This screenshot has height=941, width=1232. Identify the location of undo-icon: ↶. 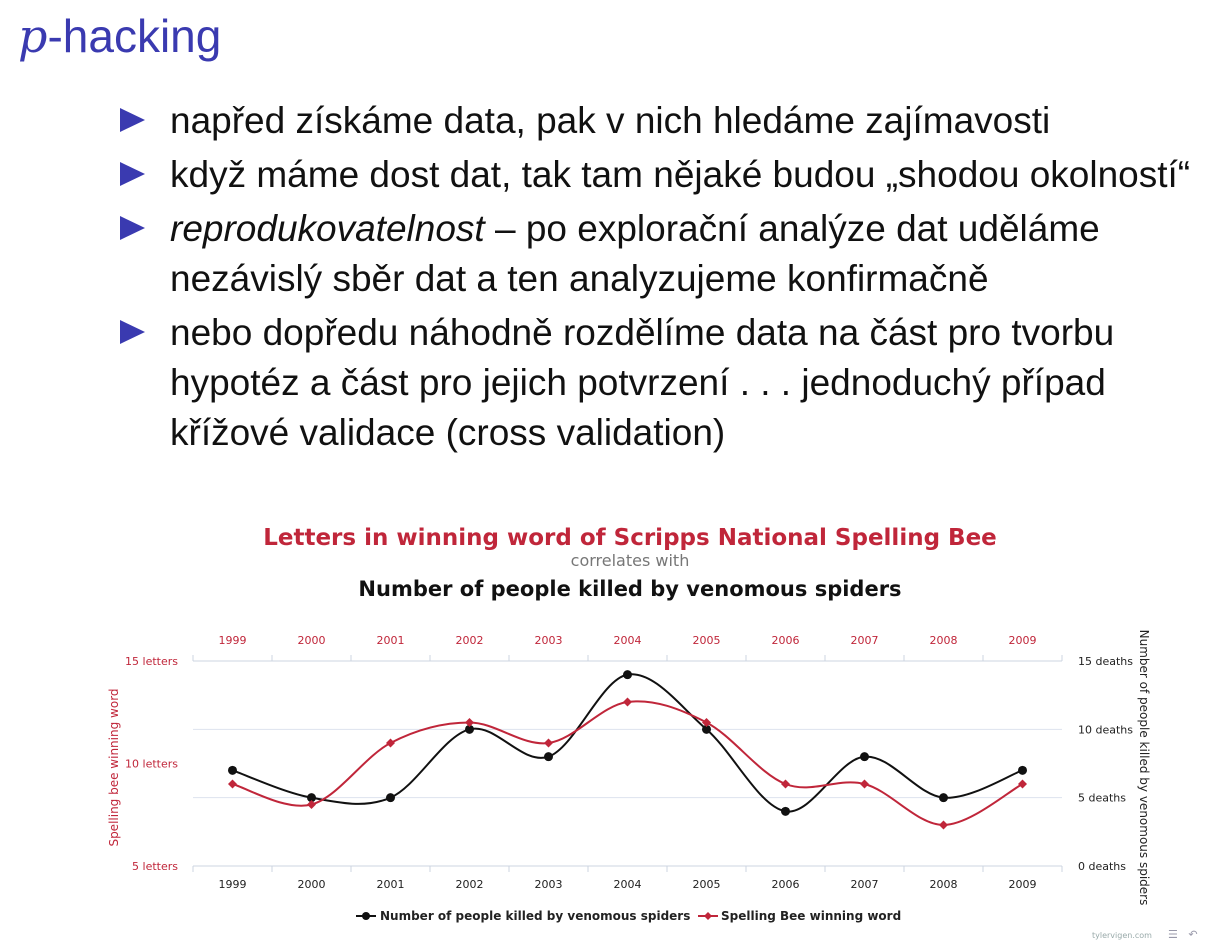
(1193, 934).